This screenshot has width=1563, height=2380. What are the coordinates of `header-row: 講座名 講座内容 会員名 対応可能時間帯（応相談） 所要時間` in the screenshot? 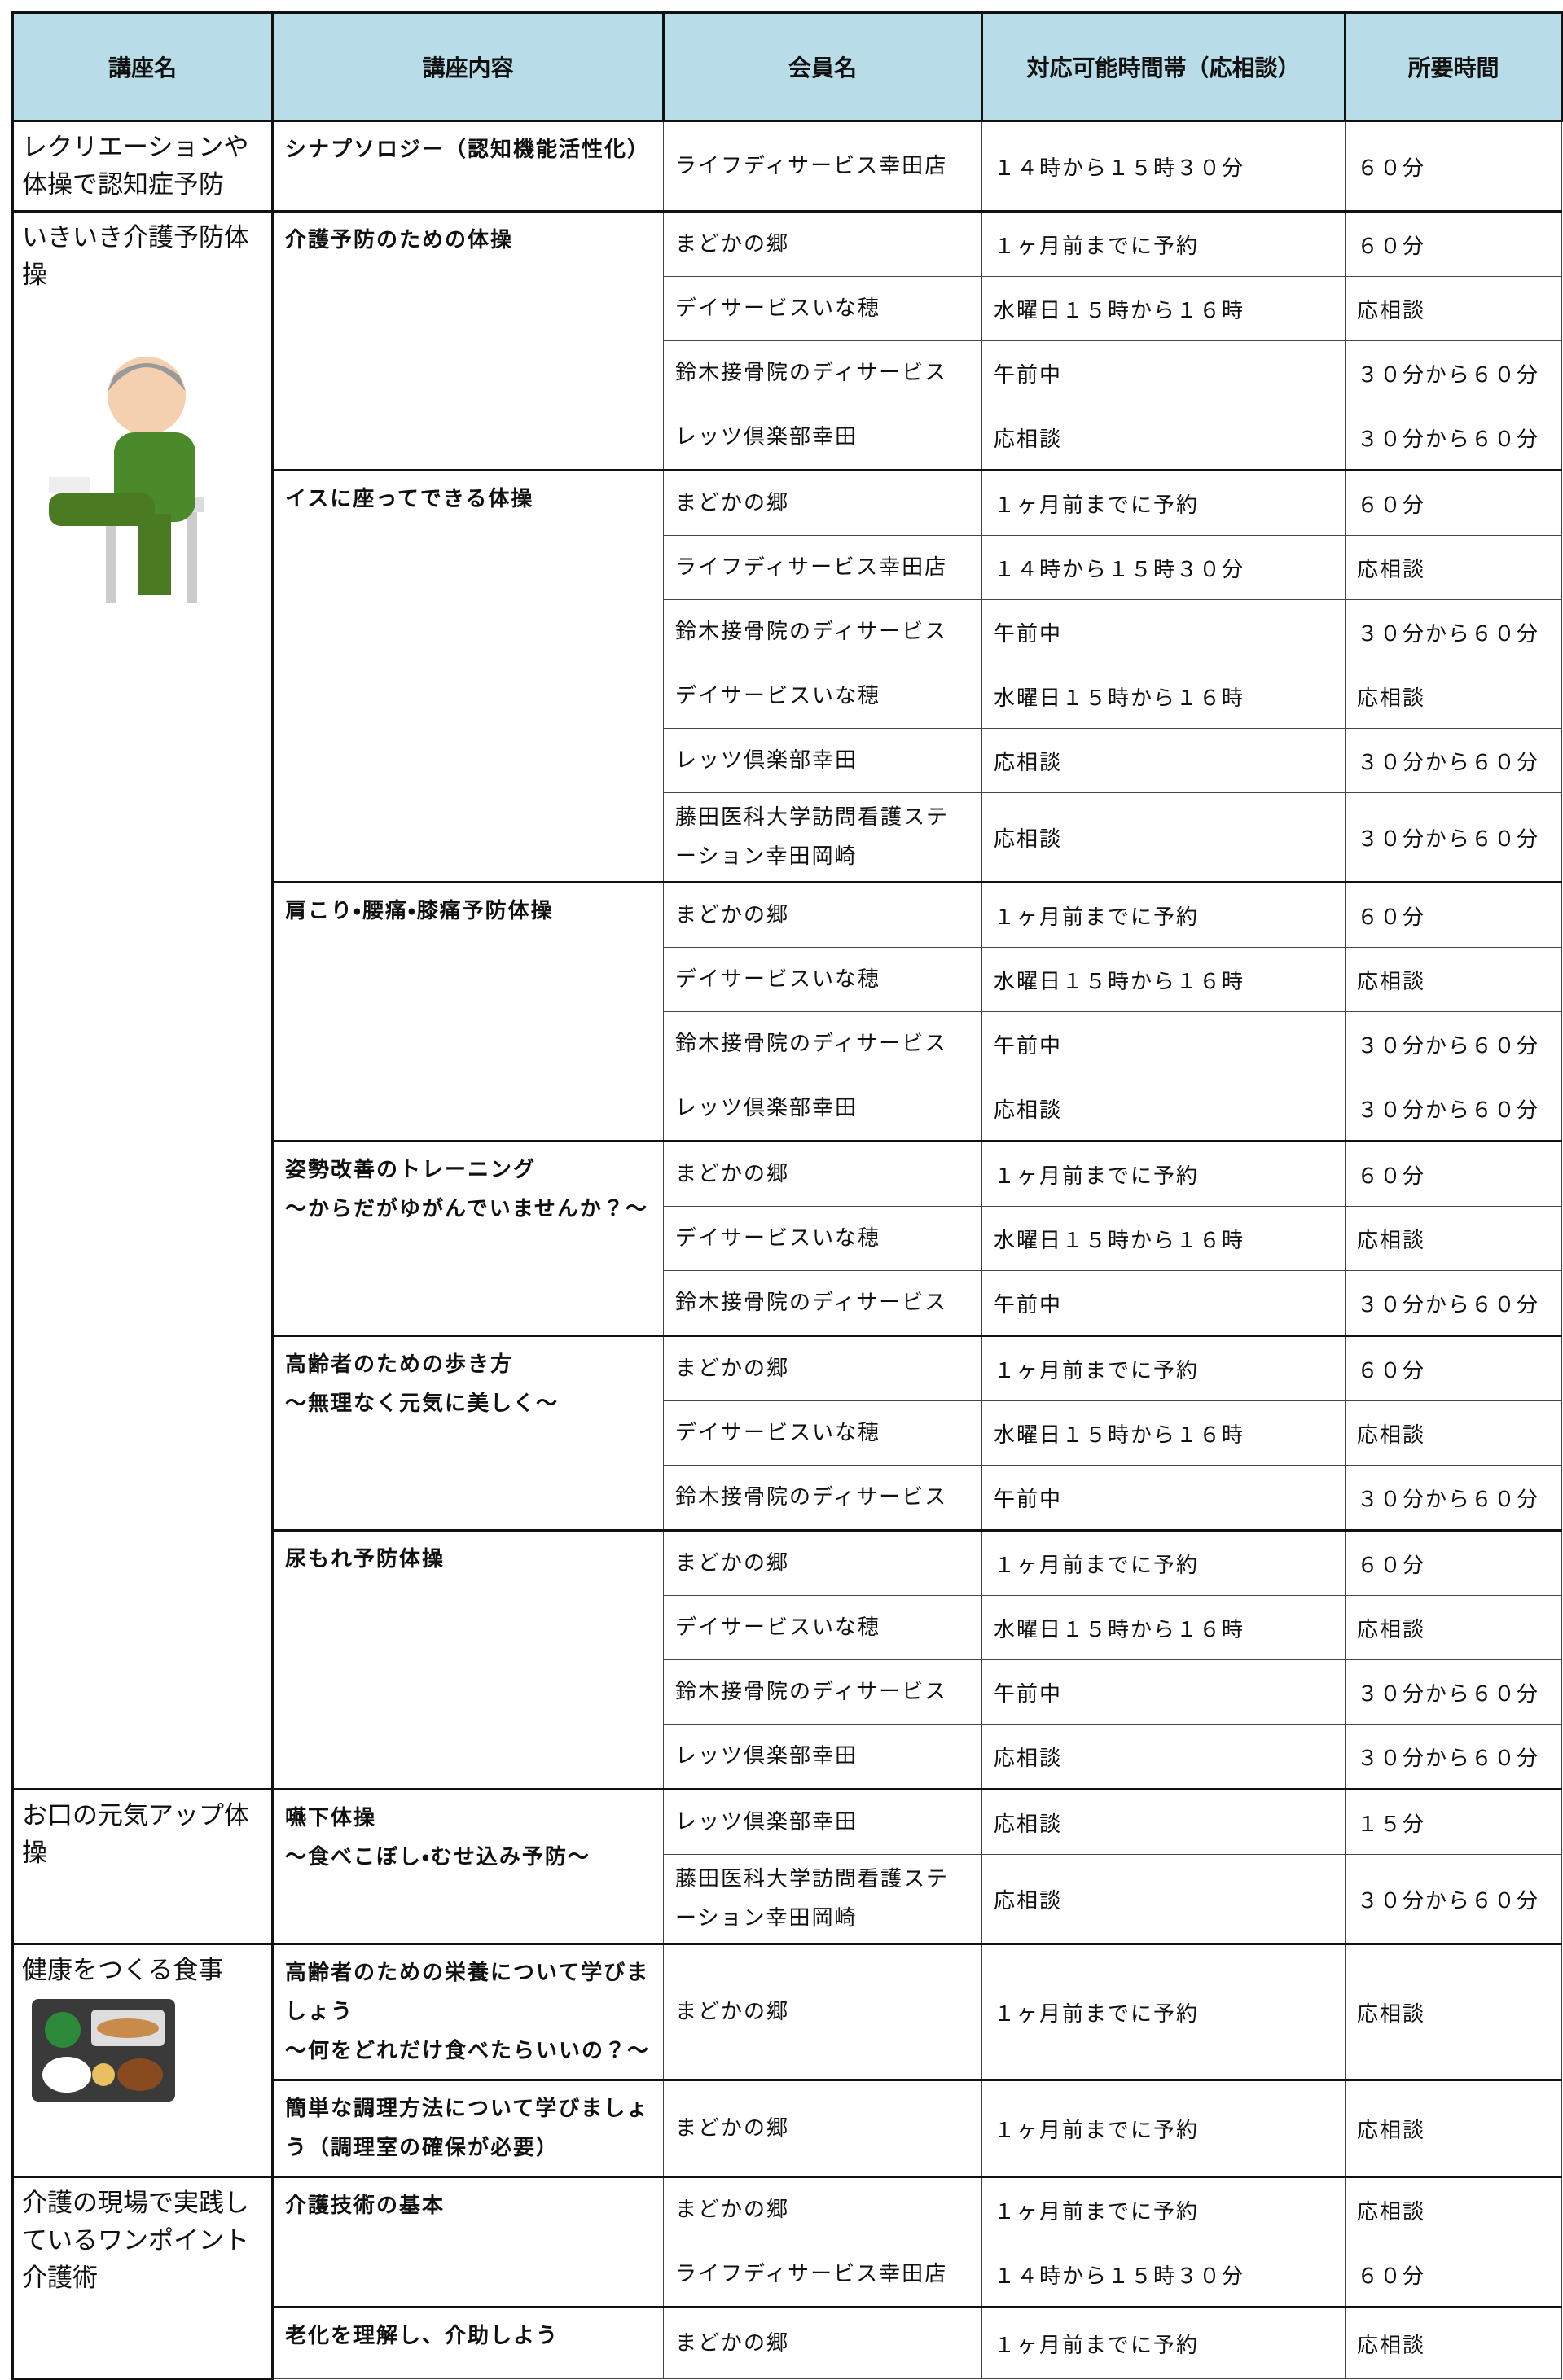 It's located at (787, 66).